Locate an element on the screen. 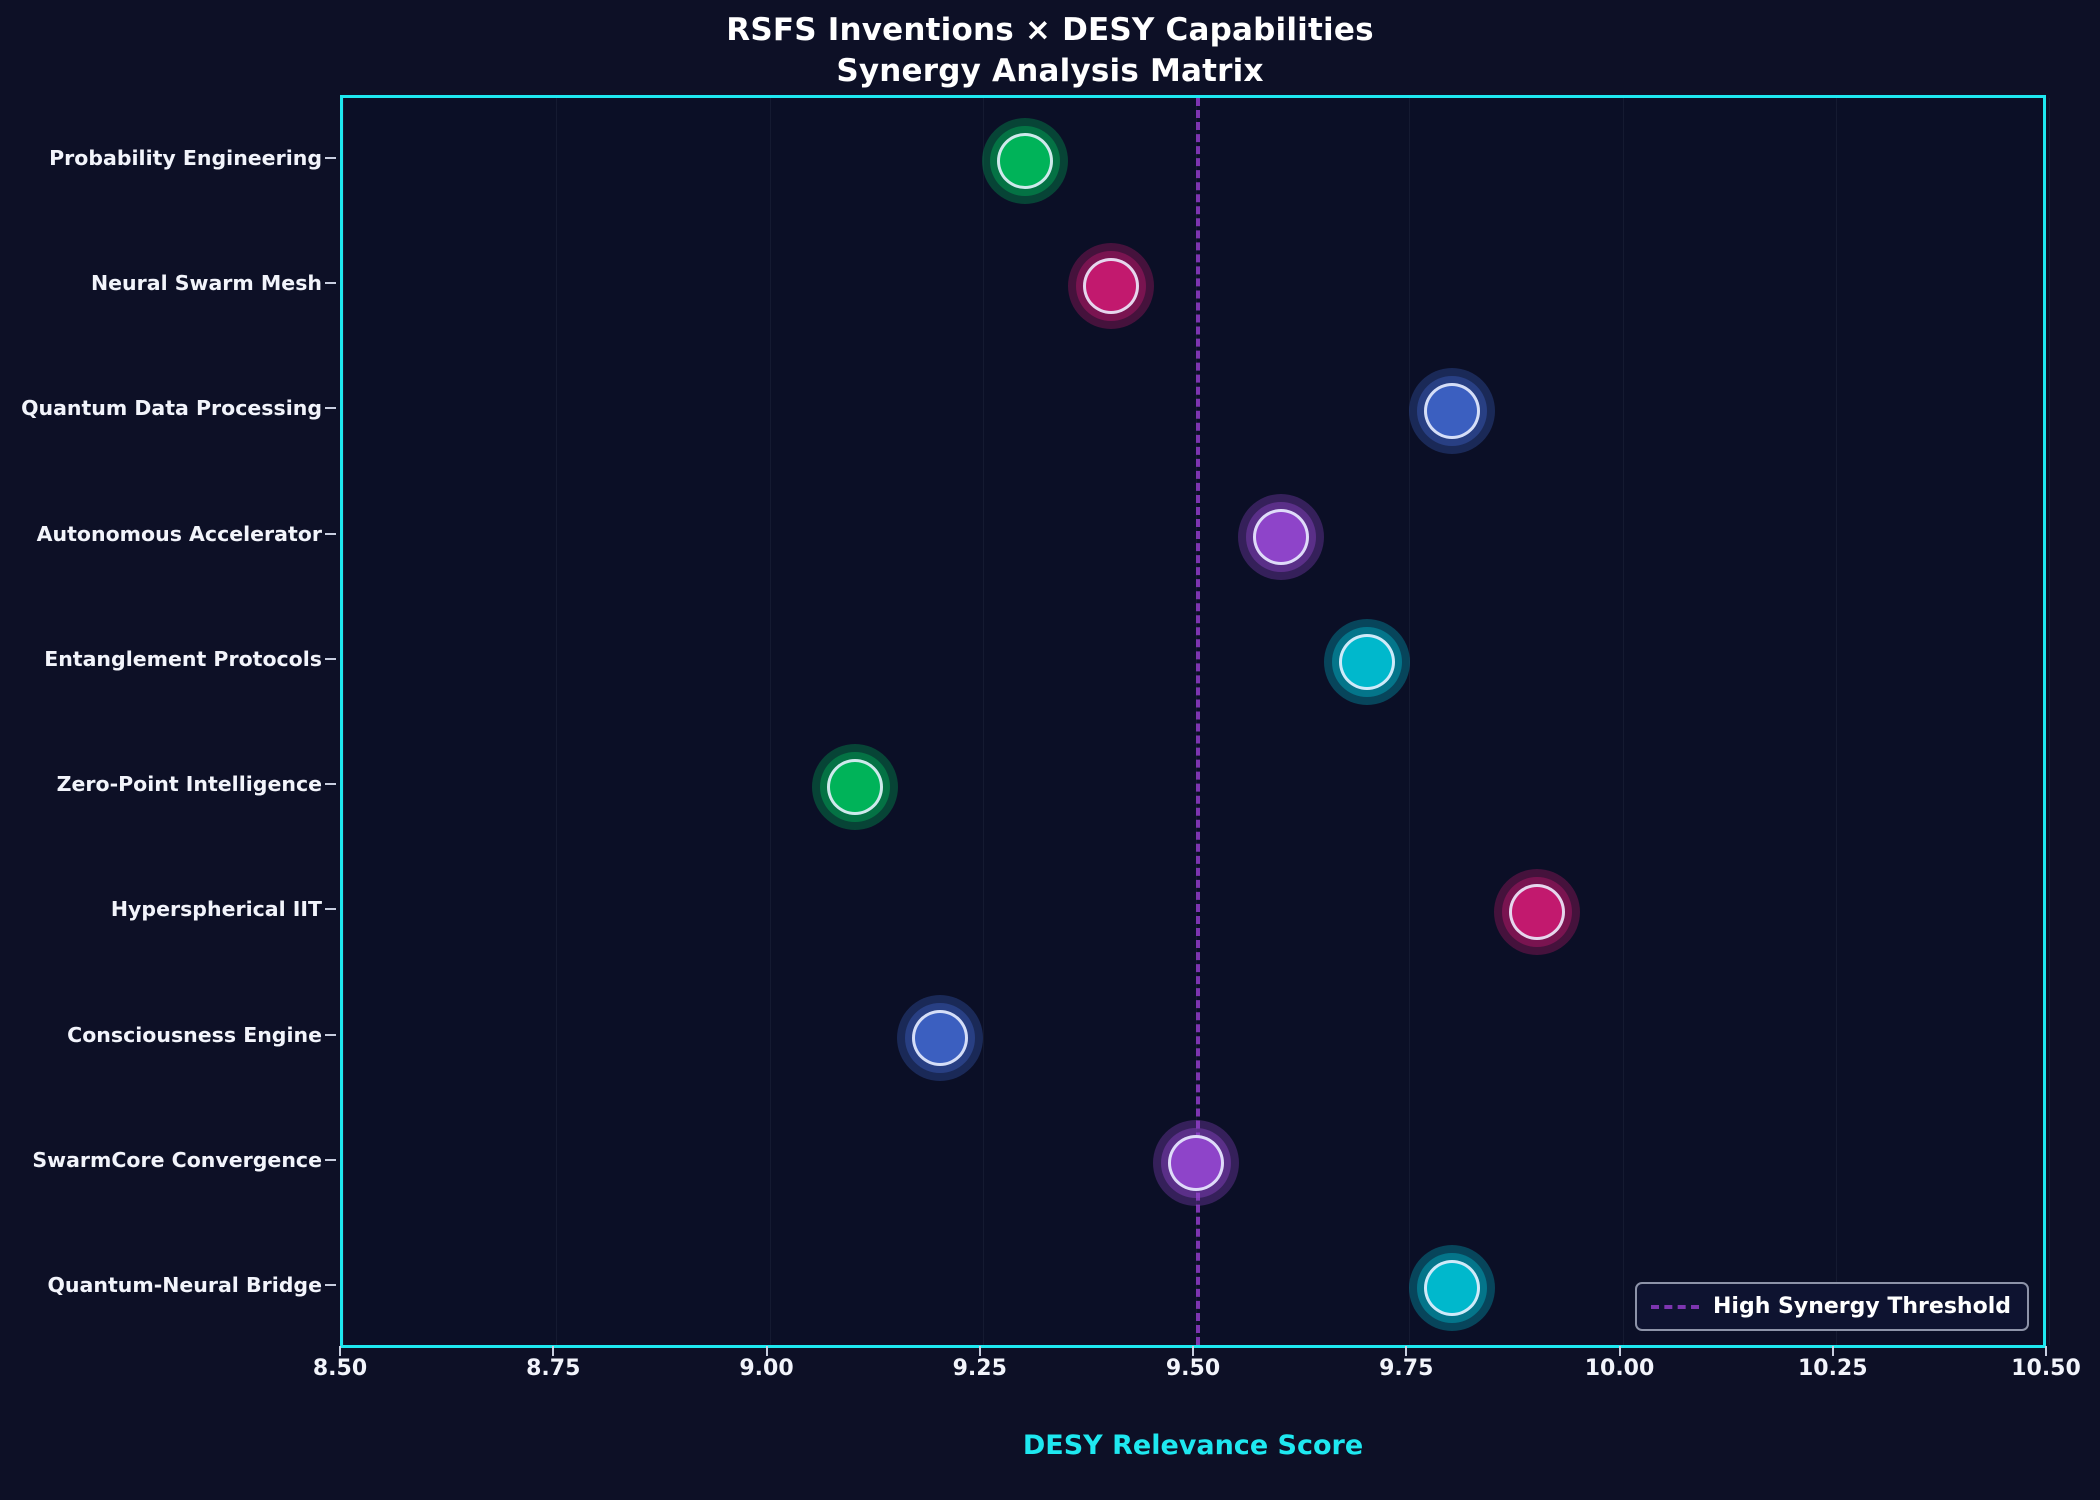 The height and width of the screenshot is (1500, 2100). scatter-point-entanglement-protocols is located at coordinates (1366, 661).